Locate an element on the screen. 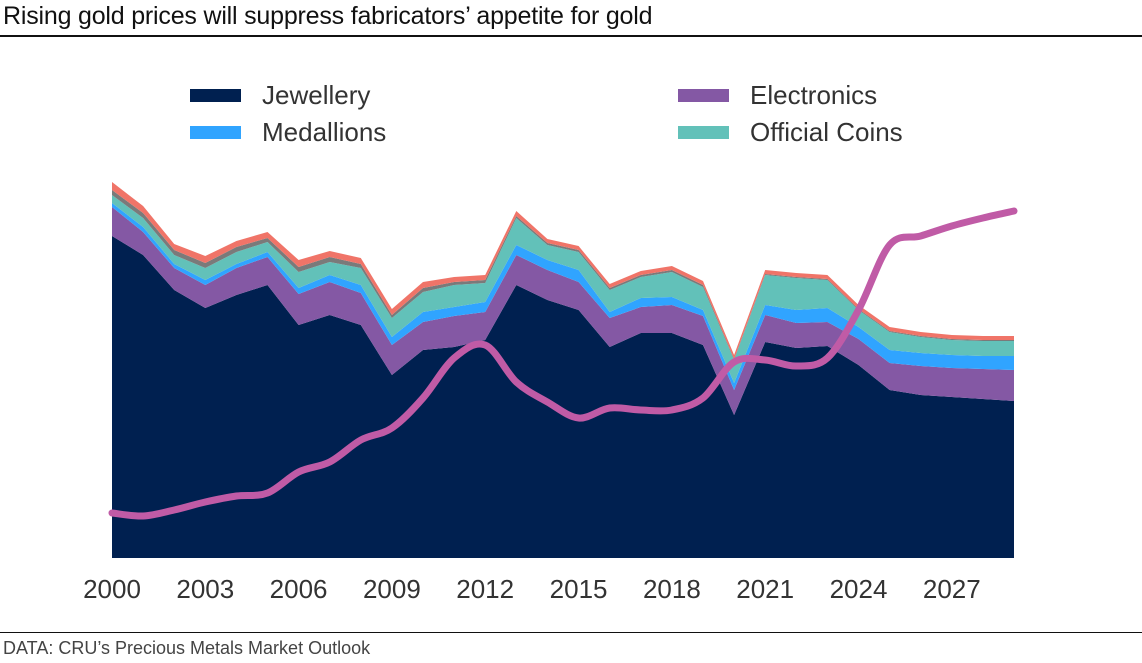 The height and width of the screenshot is (663, 1142). legend-item-jewellery: Jewellery is located at coordinates (280, 95).